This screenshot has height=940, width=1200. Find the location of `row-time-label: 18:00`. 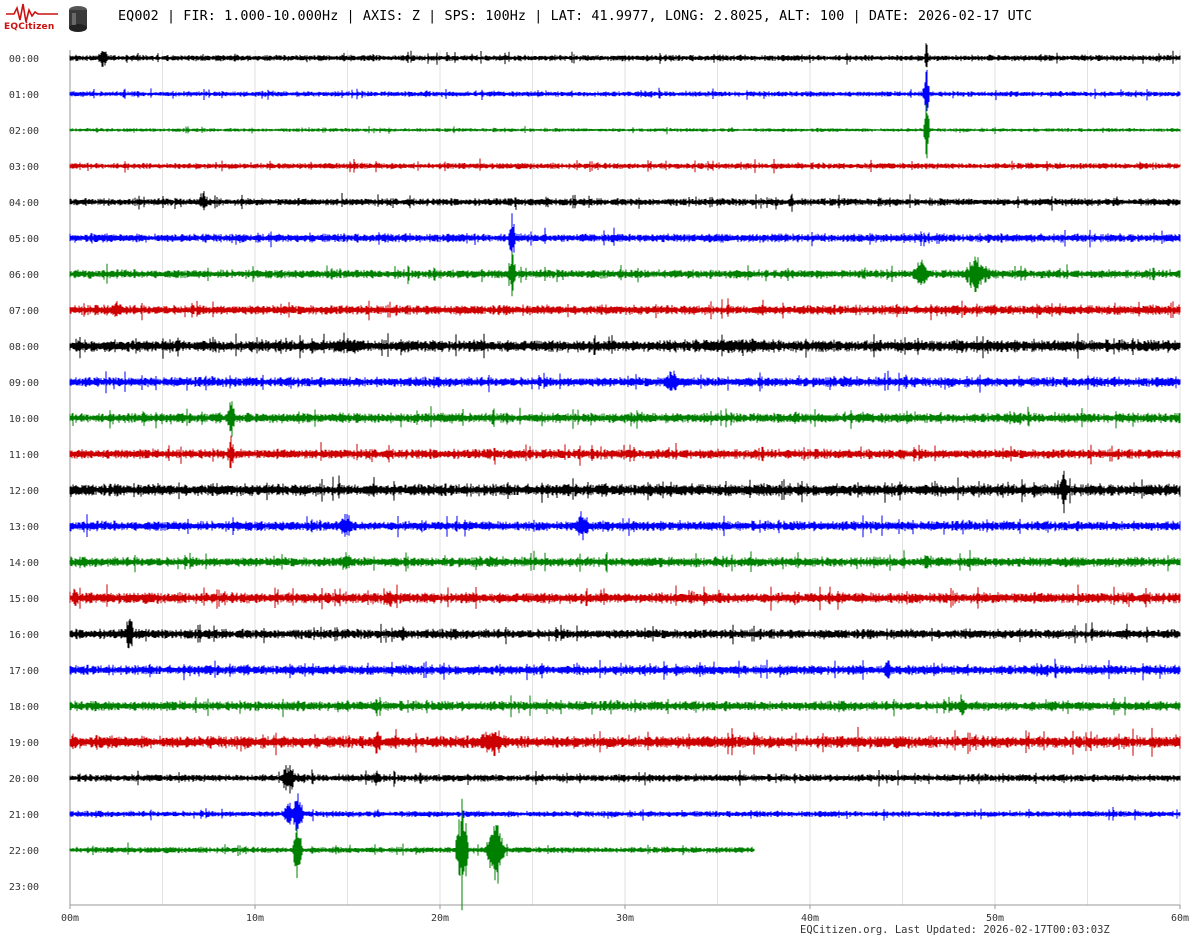

row-time-label: 18:00 is located at coordinates (24, 707).